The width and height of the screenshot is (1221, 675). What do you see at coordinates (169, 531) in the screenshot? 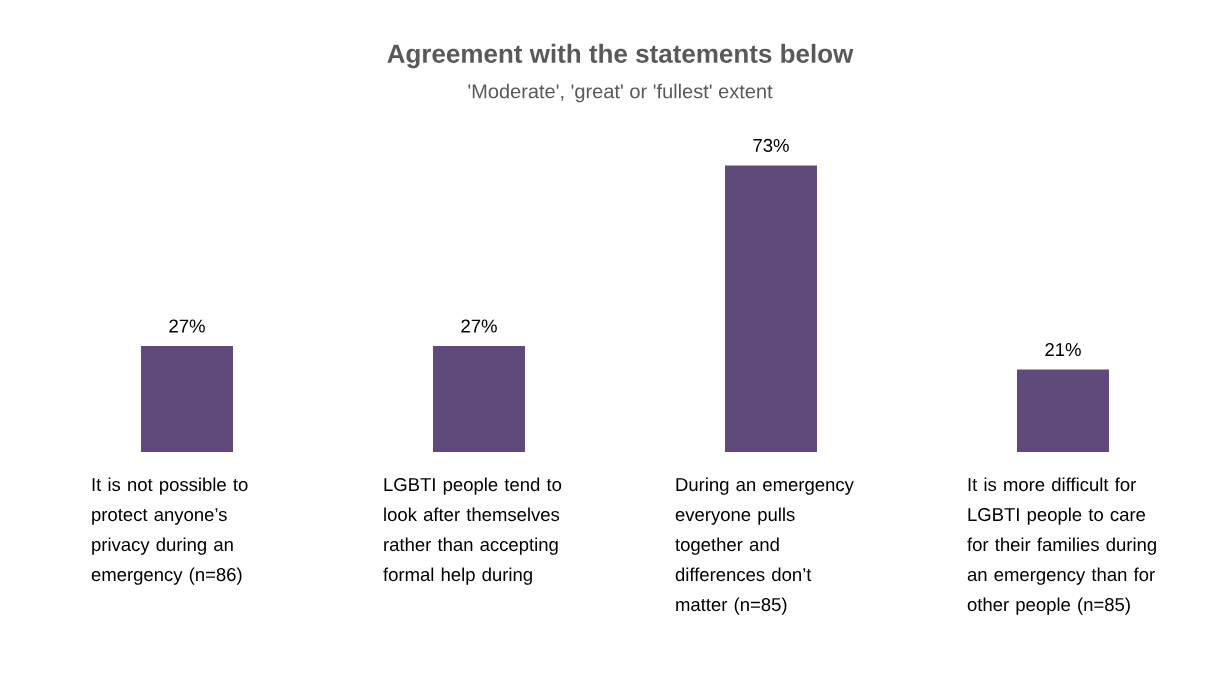
I see `x-tick-label: It is not possible to protect anyone’s privacy during an emergency (n=86)` at bounding box center [169, 531].